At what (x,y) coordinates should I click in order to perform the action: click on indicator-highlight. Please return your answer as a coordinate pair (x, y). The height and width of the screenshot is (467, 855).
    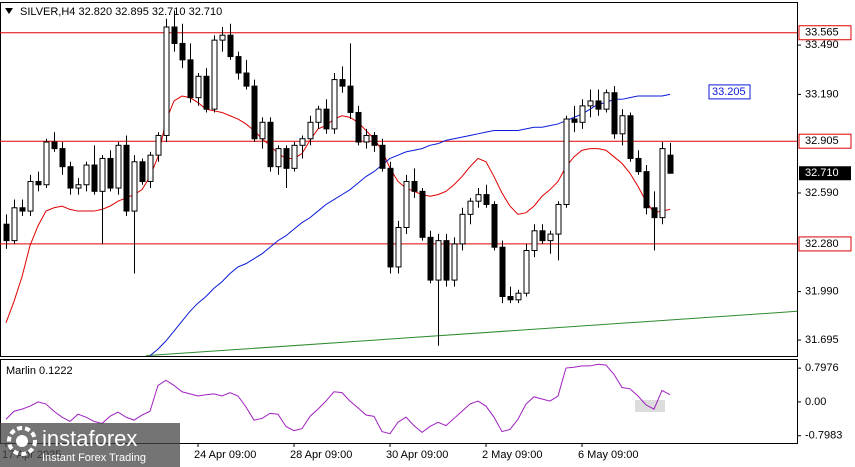
    Looking at the image, I should click on (650, 406).